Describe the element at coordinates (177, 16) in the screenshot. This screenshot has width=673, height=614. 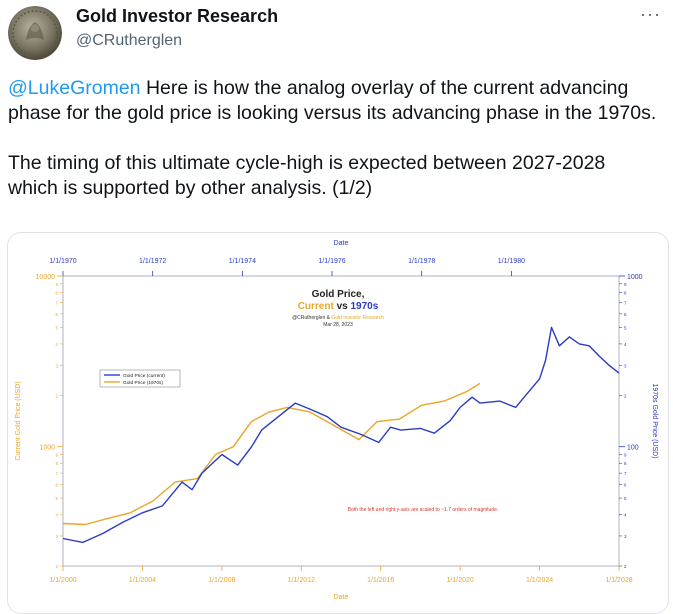
I see `author-name: Gold Investor Research` at that location.